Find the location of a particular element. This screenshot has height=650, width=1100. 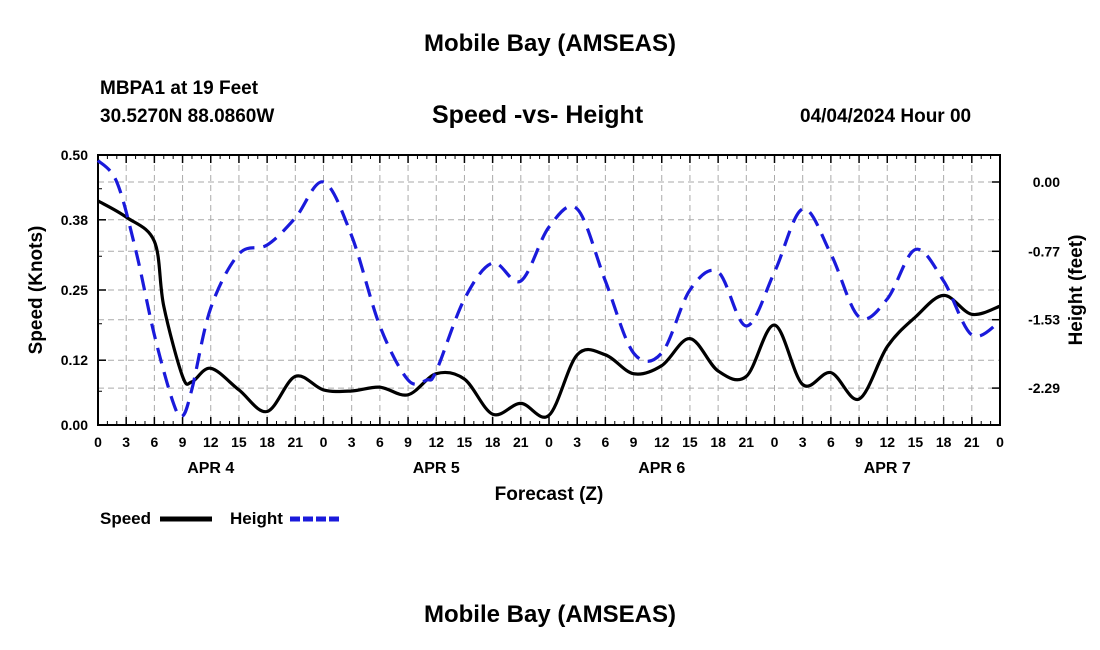

y-left-tick-label: 0.25 is located at coordinates (74, 290).